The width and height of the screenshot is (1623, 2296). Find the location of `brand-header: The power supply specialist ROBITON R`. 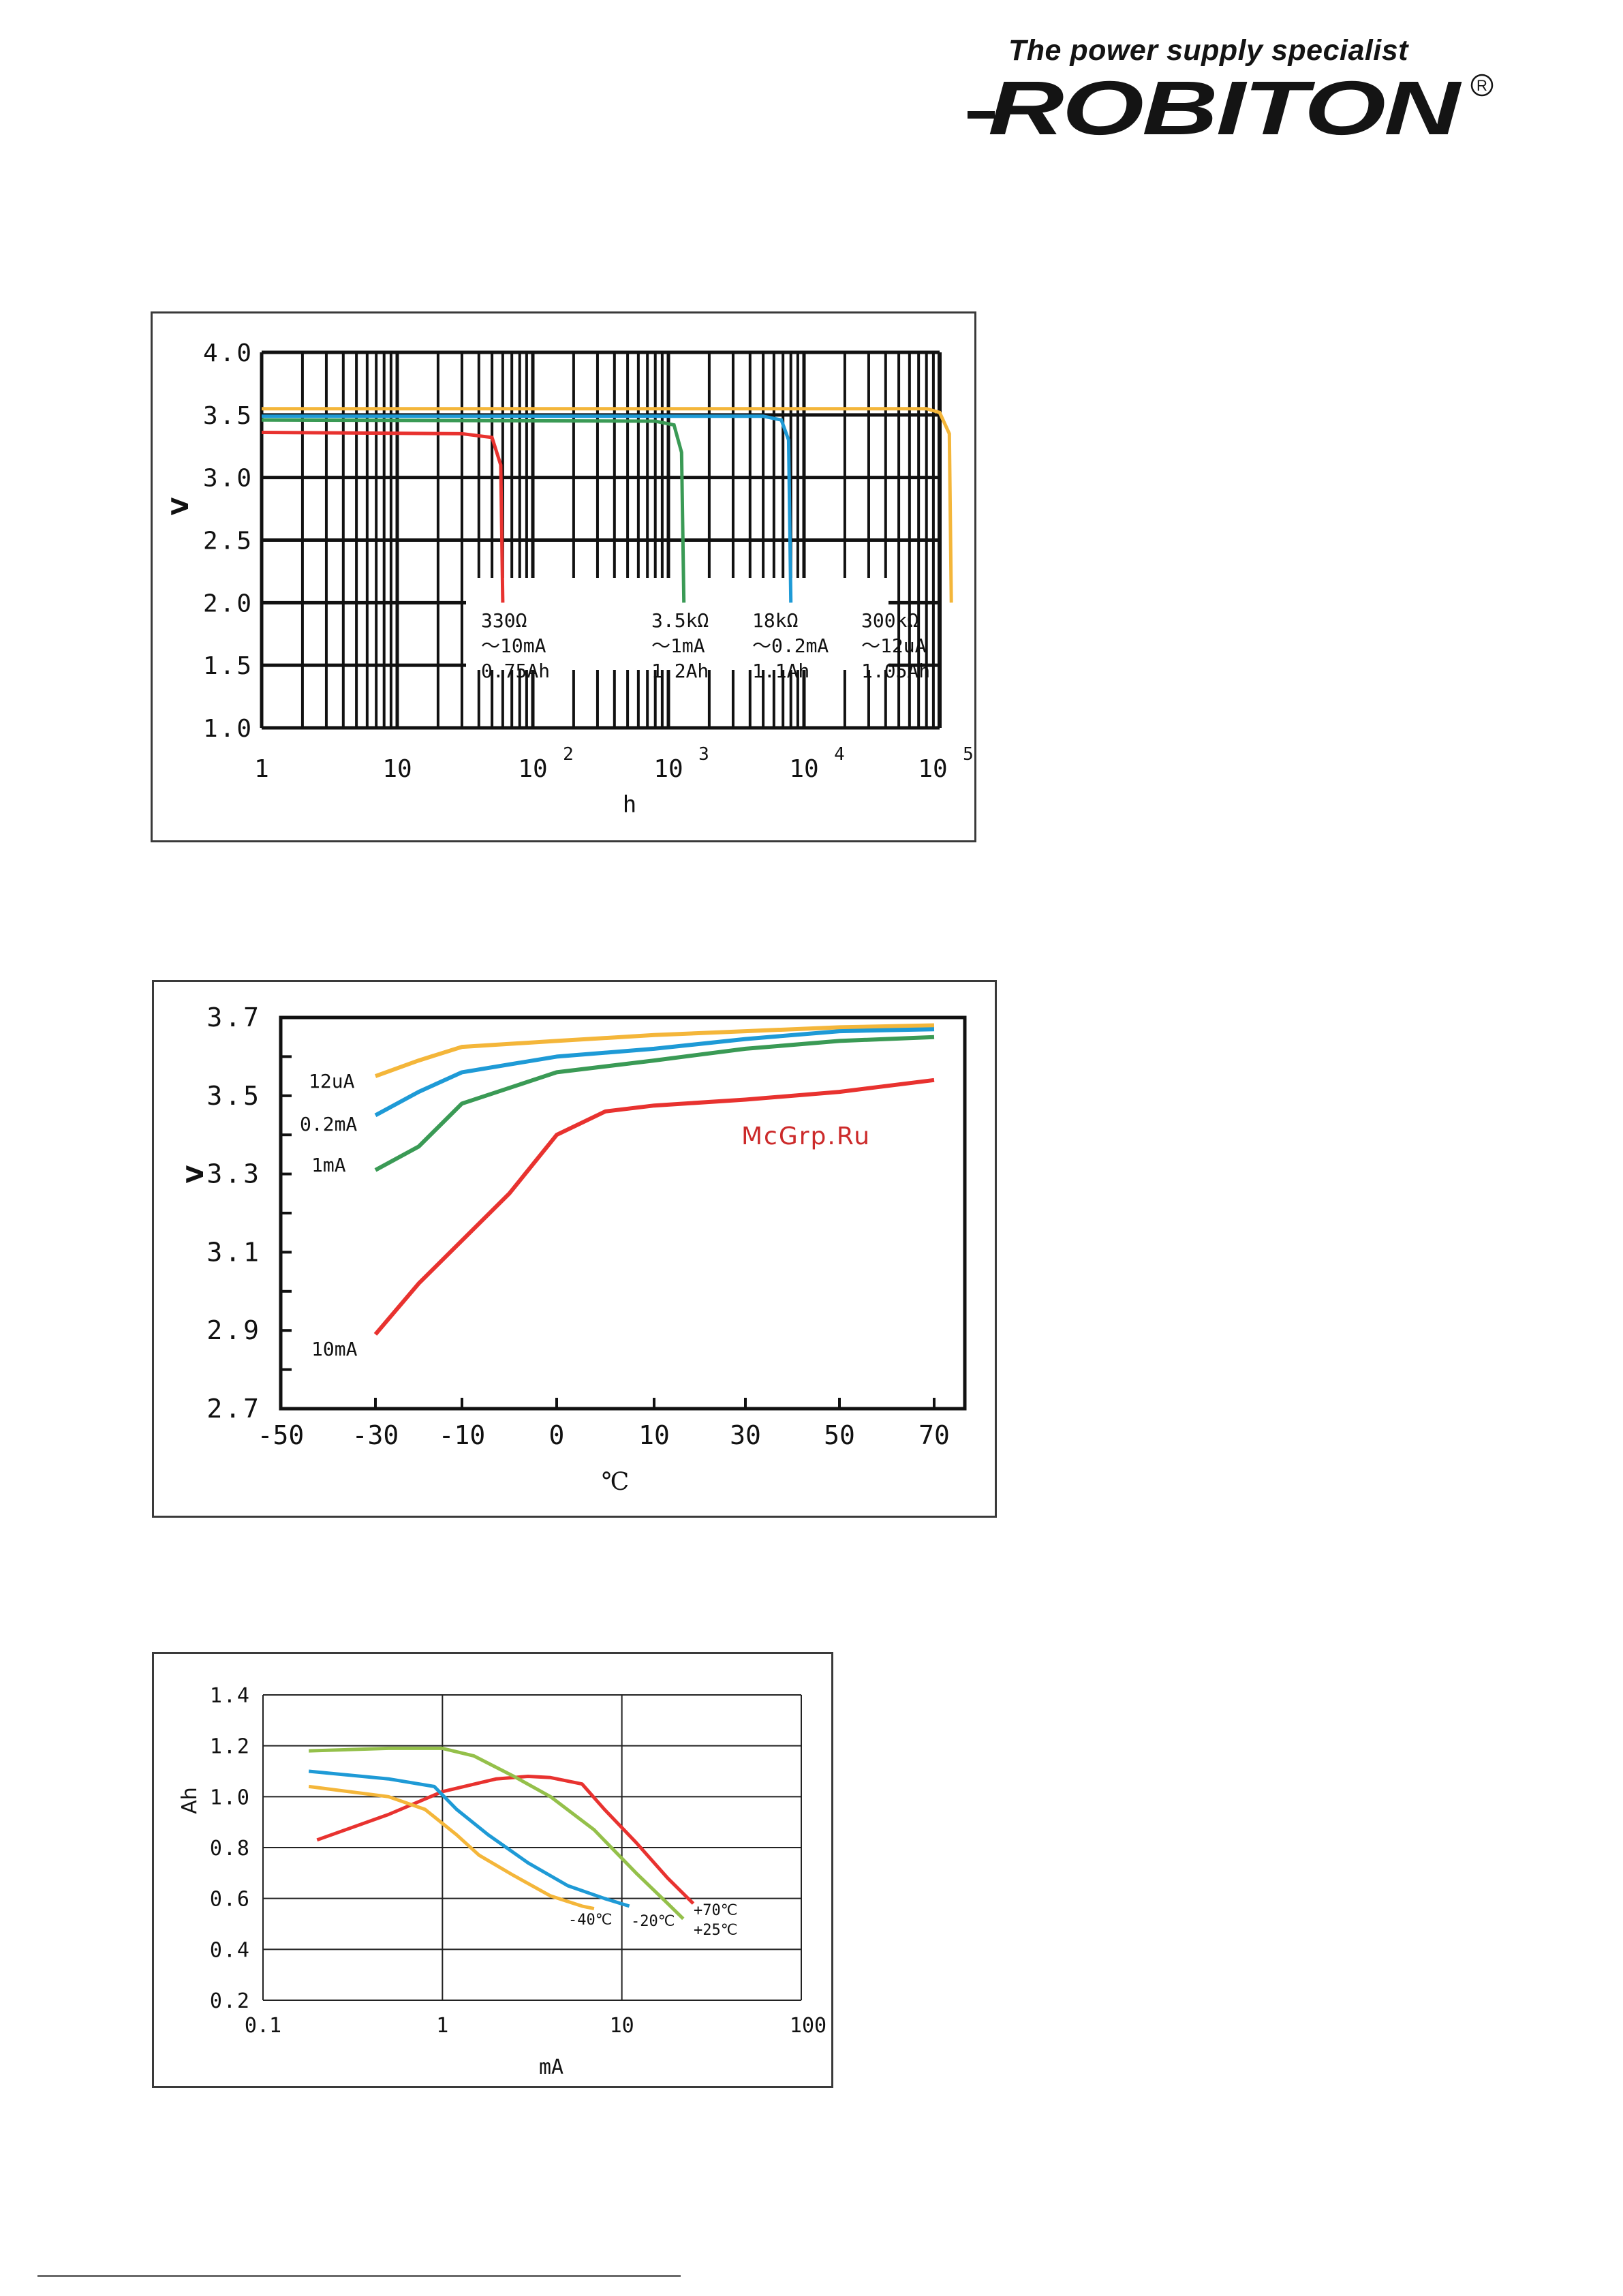

brand-header: The power supply specialist ROBITON R is located at coordinates (1240, 92).